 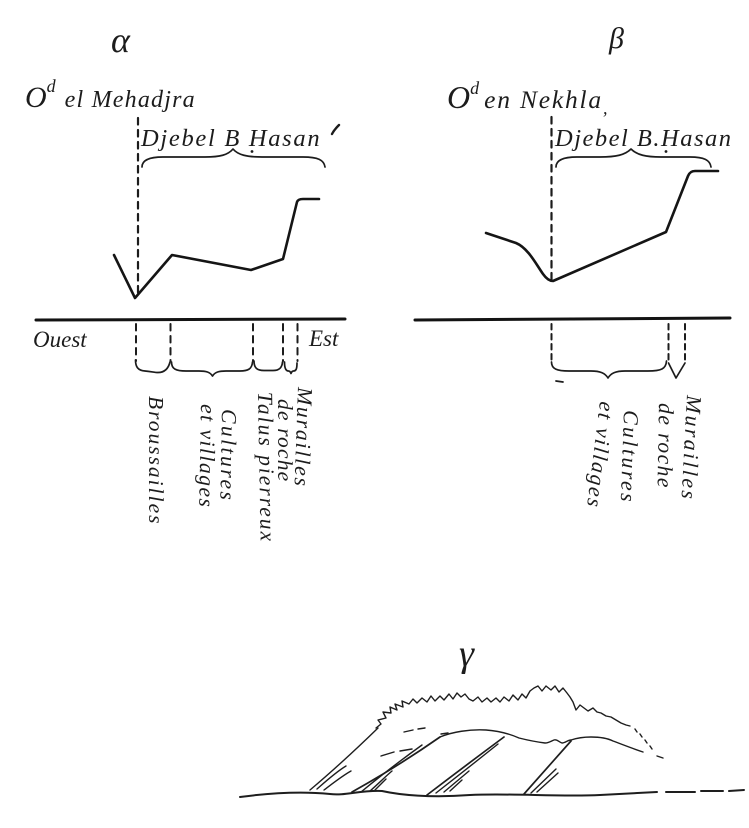 I want to click on svg-text: Ouest, so click(x=60, y=339).